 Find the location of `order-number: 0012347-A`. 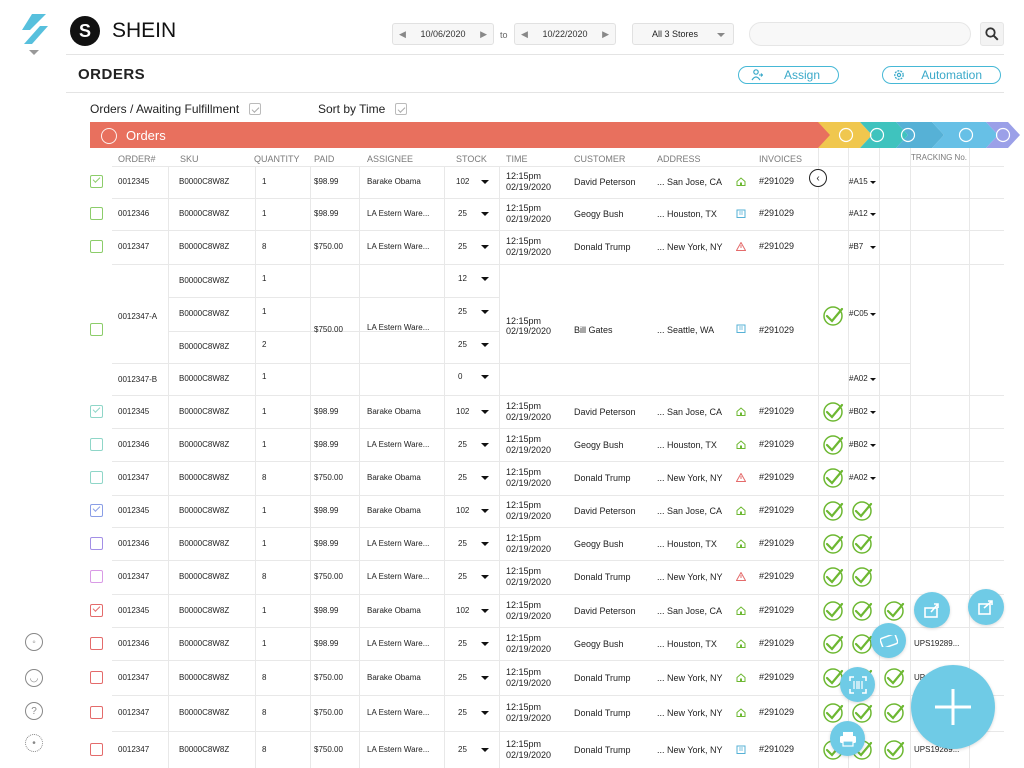

order-number: 0012347-A is located at coordinates (138, 316).